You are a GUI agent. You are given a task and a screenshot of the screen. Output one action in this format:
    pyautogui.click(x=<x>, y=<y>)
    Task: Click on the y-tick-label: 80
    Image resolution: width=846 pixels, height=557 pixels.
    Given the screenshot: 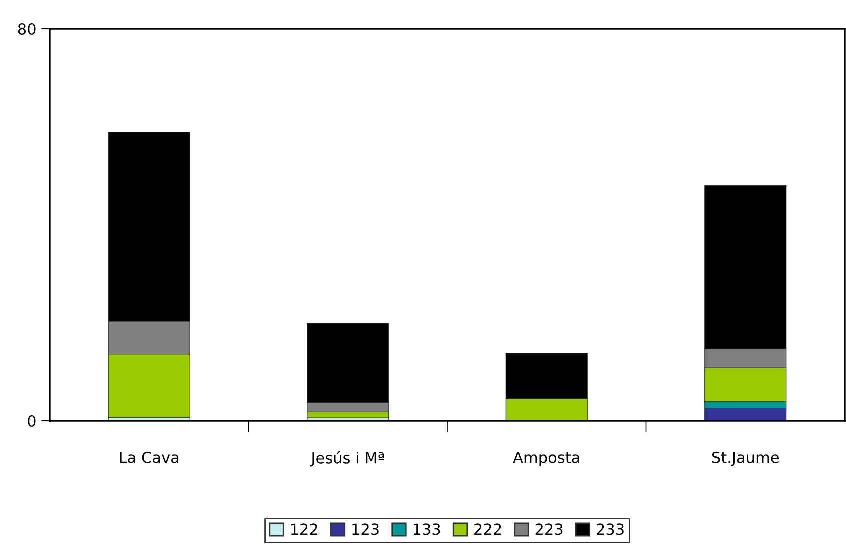 What is the action you would take?
    pyautogui.click(x=27, y=29)
    